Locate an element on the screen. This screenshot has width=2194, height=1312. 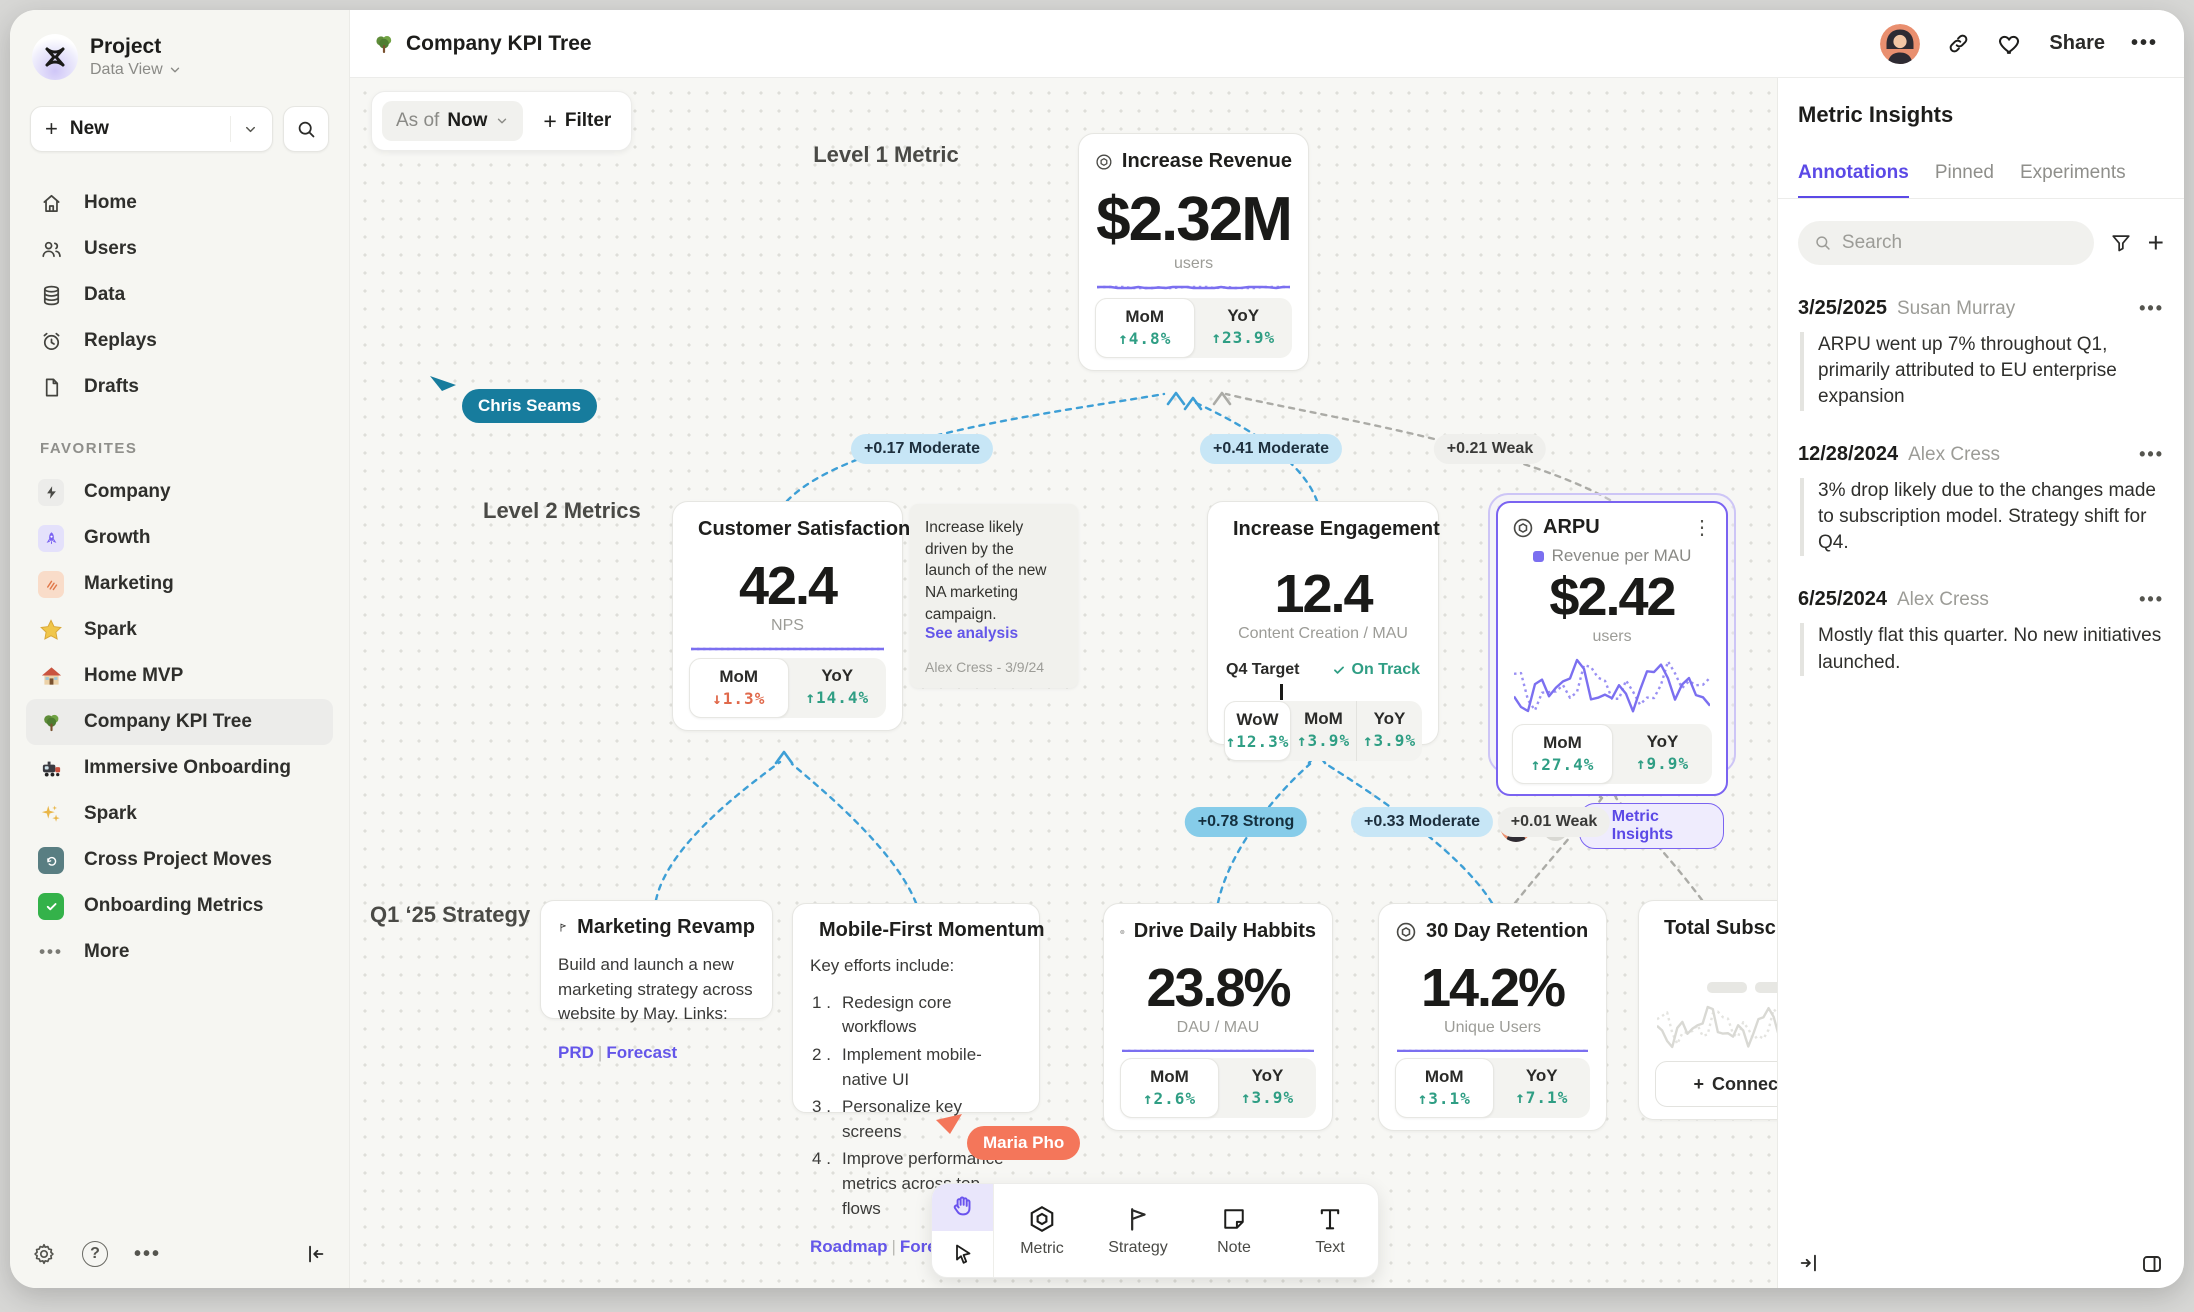
forecast-link: Forecast is located at coordinates (642, 1052).